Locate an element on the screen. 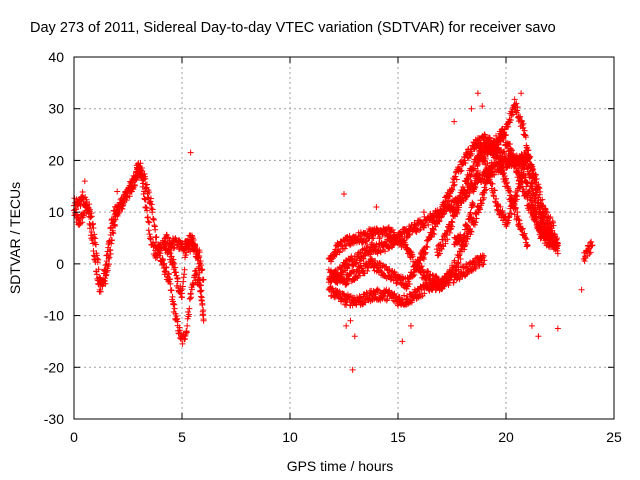 The width and height of the screenshot is (640, 480). y-tick-label: -20 is located at coordinates (54, 367).